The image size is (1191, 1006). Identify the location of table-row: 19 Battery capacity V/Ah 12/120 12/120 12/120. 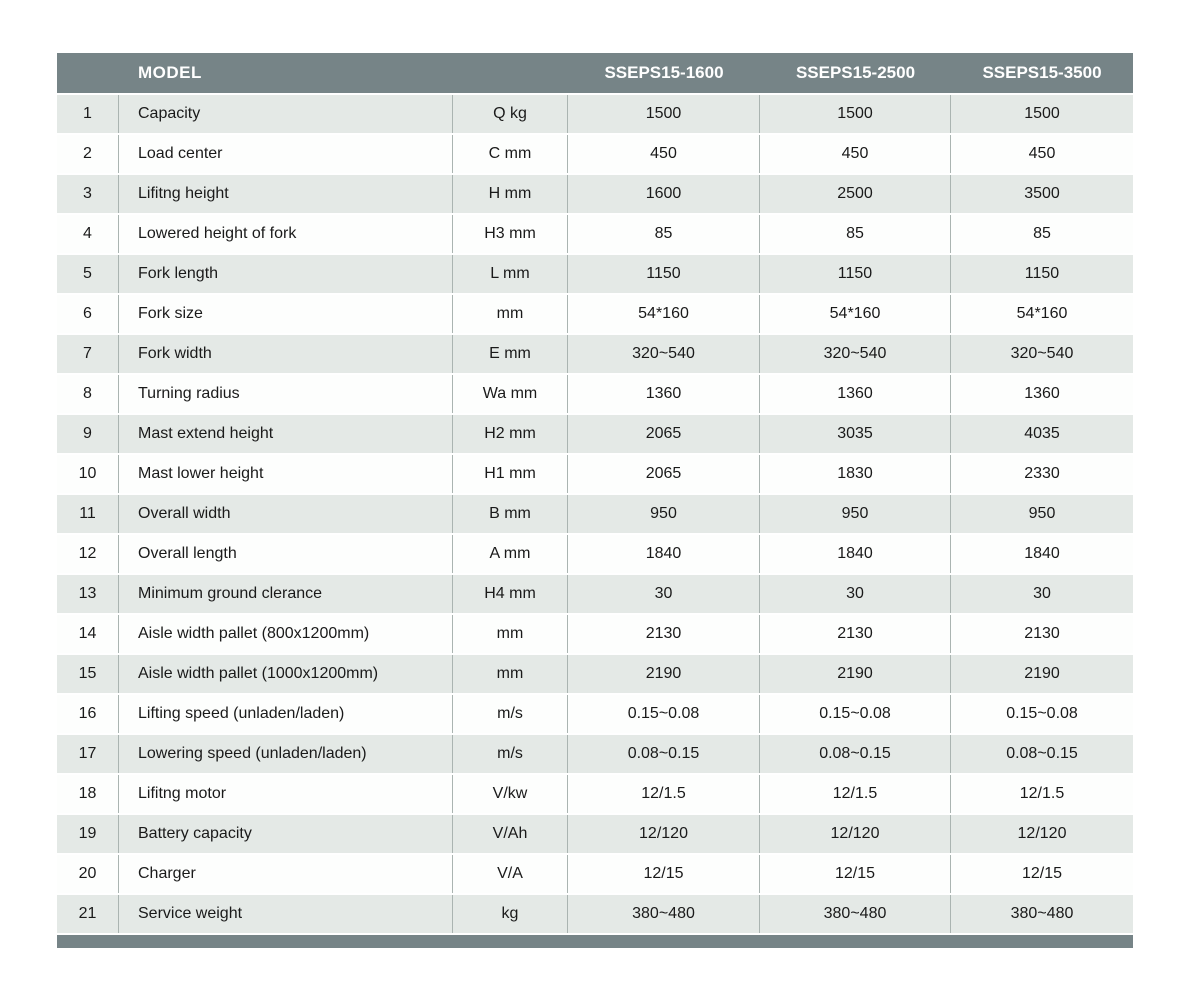
(595, 833).